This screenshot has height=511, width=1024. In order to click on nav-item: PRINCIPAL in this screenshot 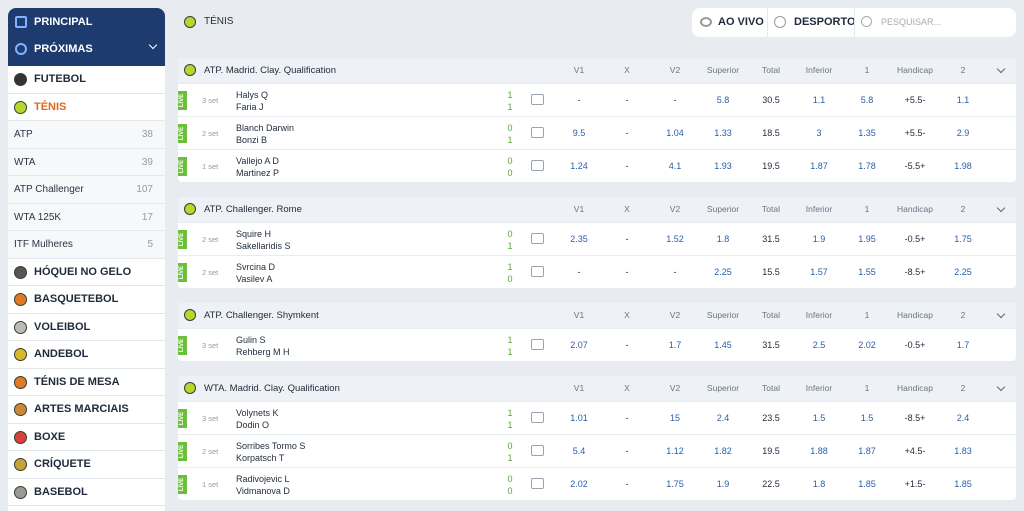, I will do `click(63, 22)`.